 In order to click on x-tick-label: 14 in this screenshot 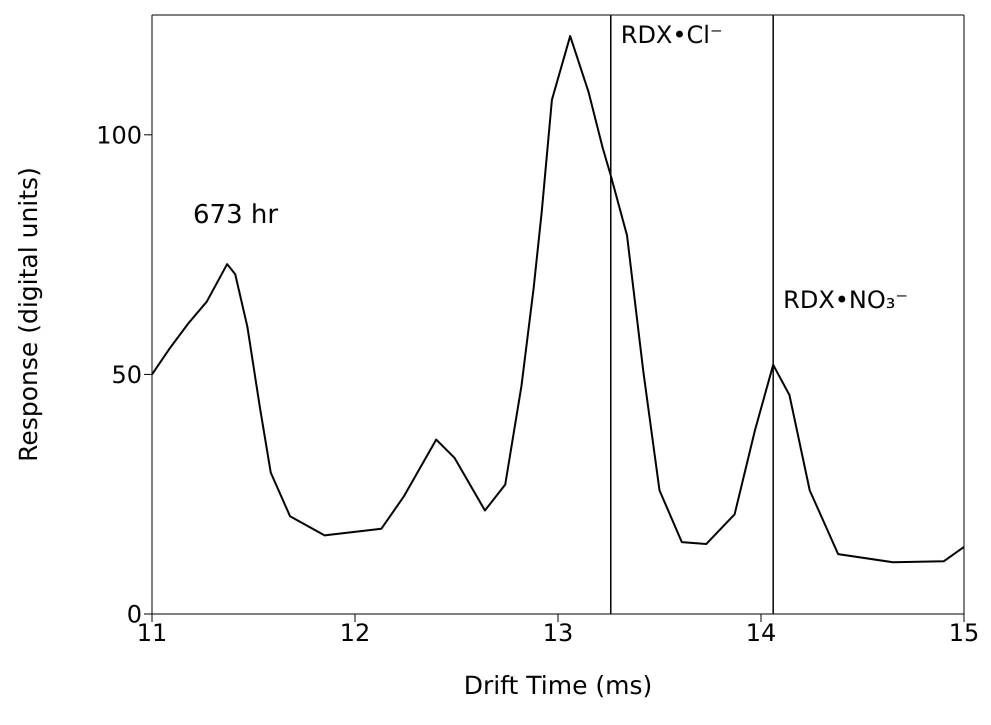, I will do `click(761, 633)`.